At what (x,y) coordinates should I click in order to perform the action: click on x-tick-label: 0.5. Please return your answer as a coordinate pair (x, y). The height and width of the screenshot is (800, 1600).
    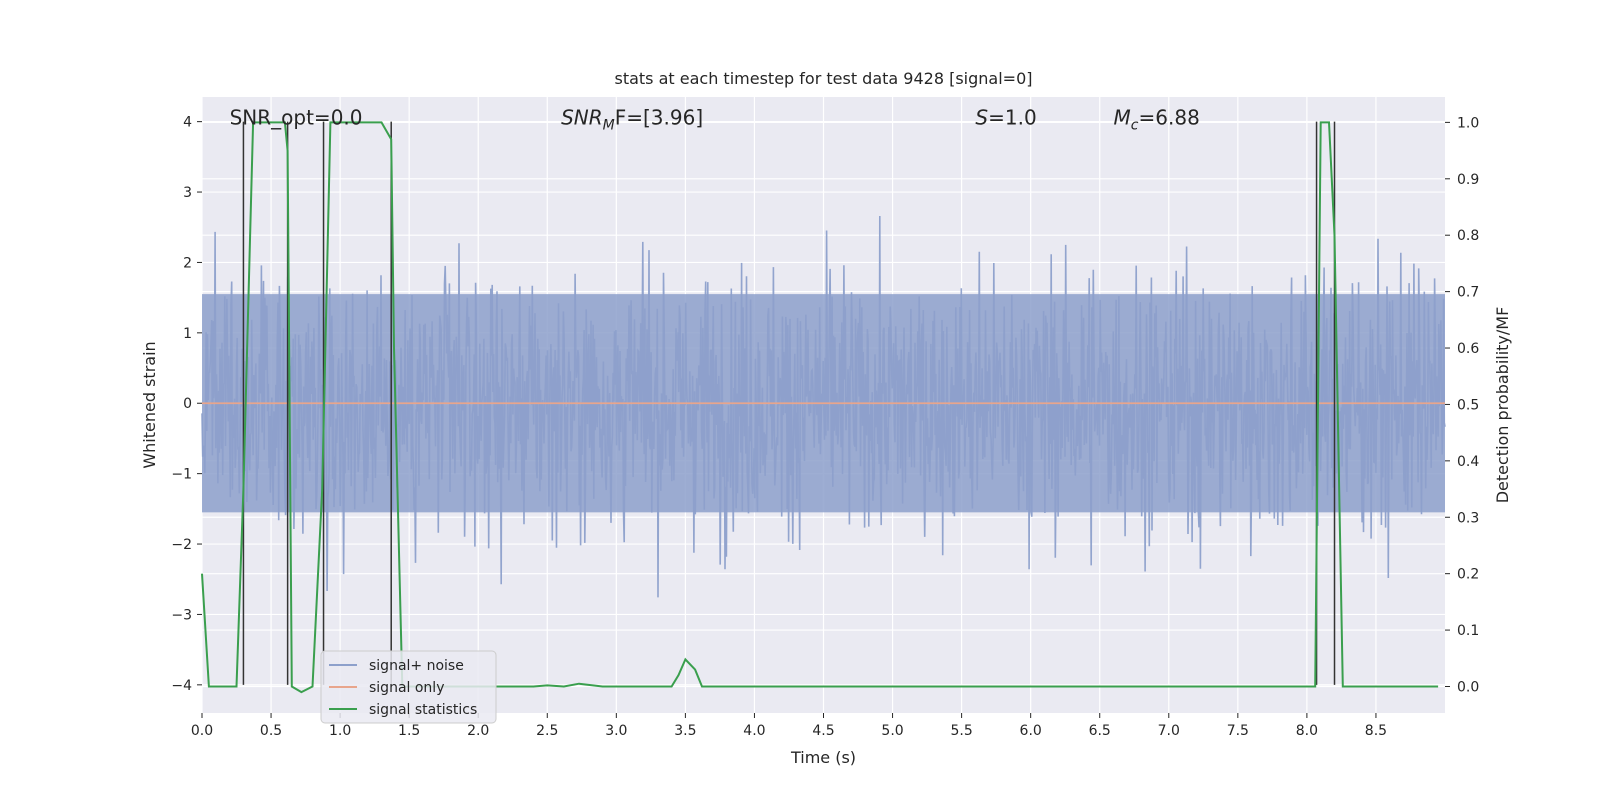
    Looking at the image, I should click on (271, 731).